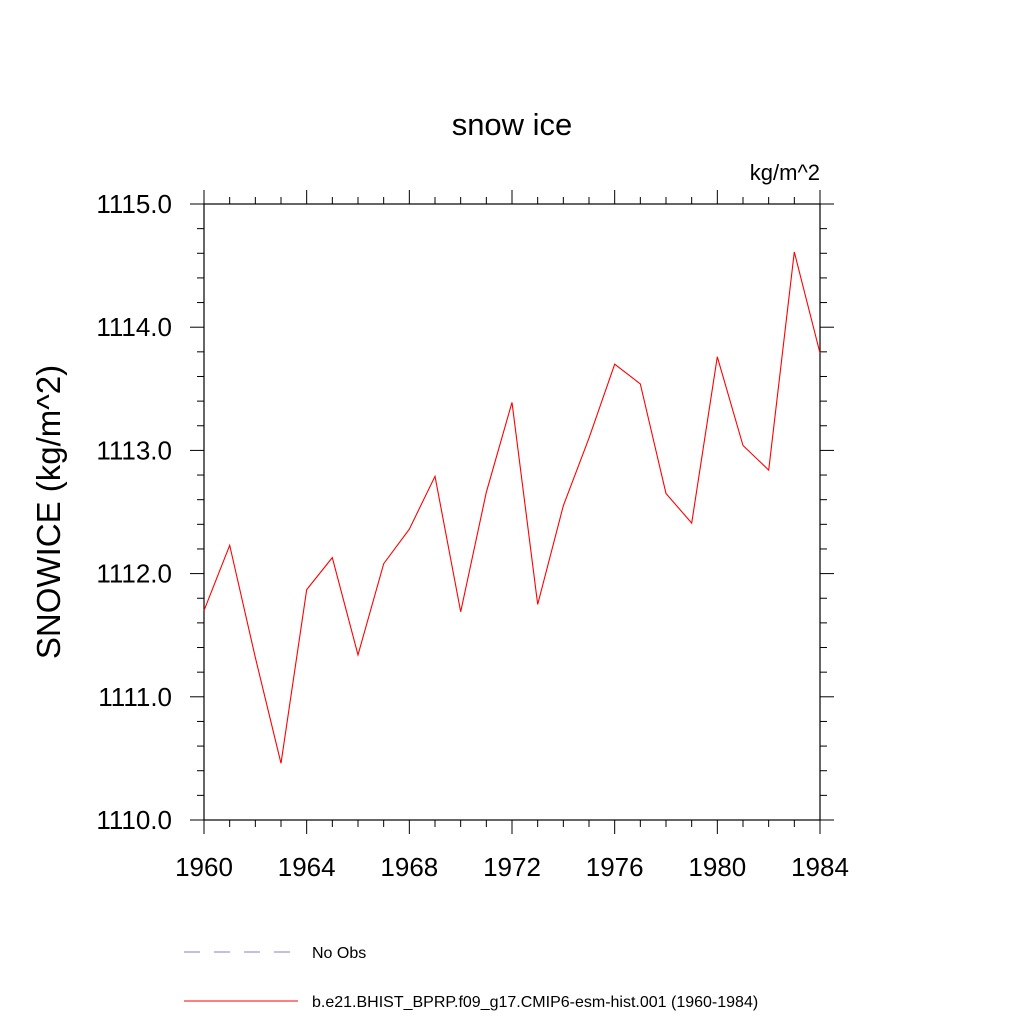  What do you see at coordinates (339, 953) in the screenshot?
I see `legend-label: No Obs` at bounding box center [339, 953].